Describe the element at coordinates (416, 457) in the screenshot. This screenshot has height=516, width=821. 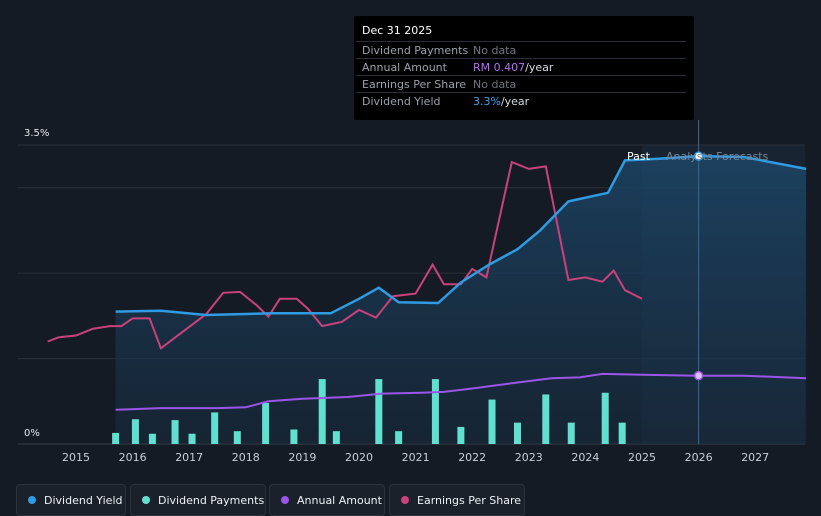
I see `x-tick-label: 2021` at that location.